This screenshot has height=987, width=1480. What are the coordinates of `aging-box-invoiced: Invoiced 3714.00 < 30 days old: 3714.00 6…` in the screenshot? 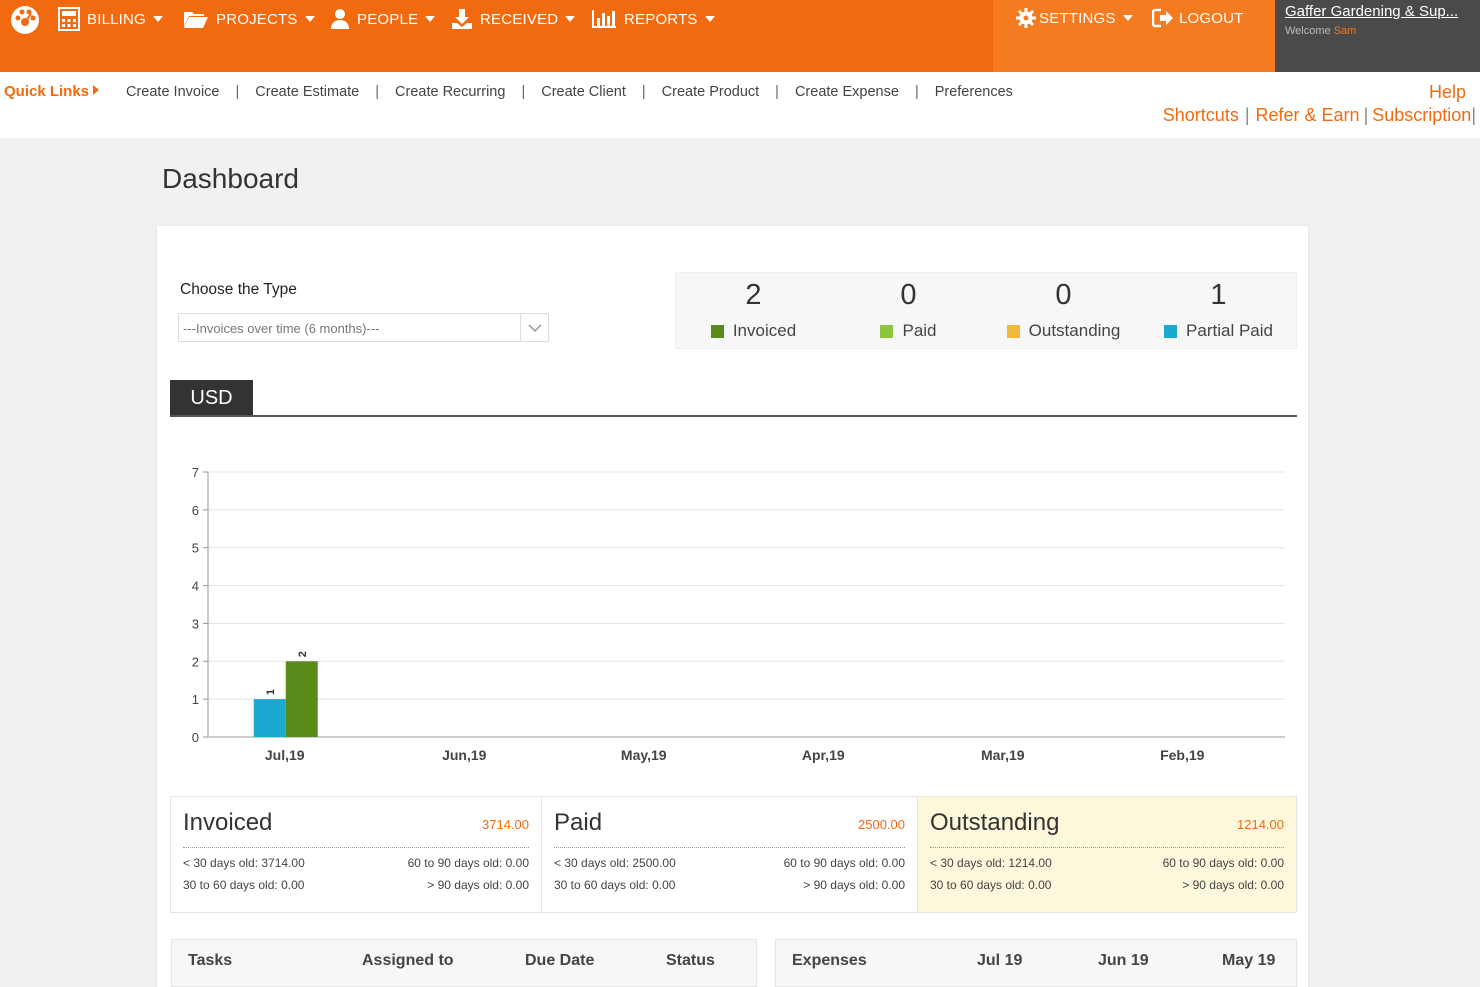 It's located at (356, 854).